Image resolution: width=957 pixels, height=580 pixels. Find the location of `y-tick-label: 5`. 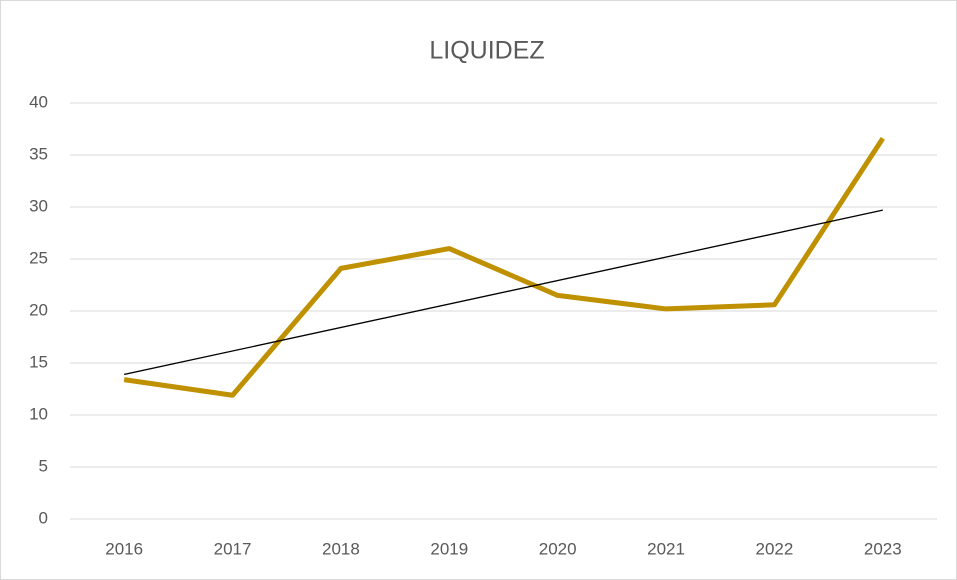

y-tick-label: 5 is located at coordinates (43, 465).